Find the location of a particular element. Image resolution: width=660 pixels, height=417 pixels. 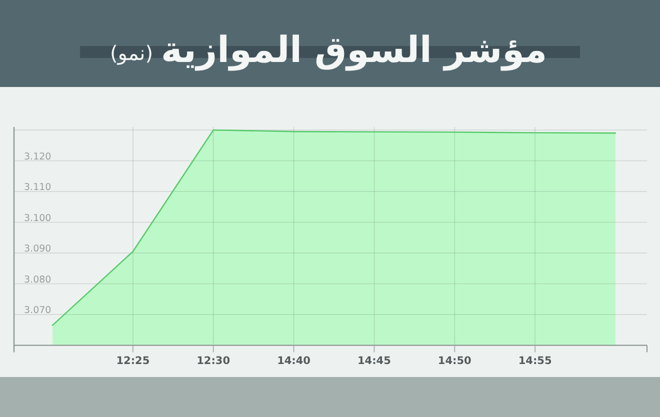

subtitle: (نمو) is located at coordinates (132, 53).